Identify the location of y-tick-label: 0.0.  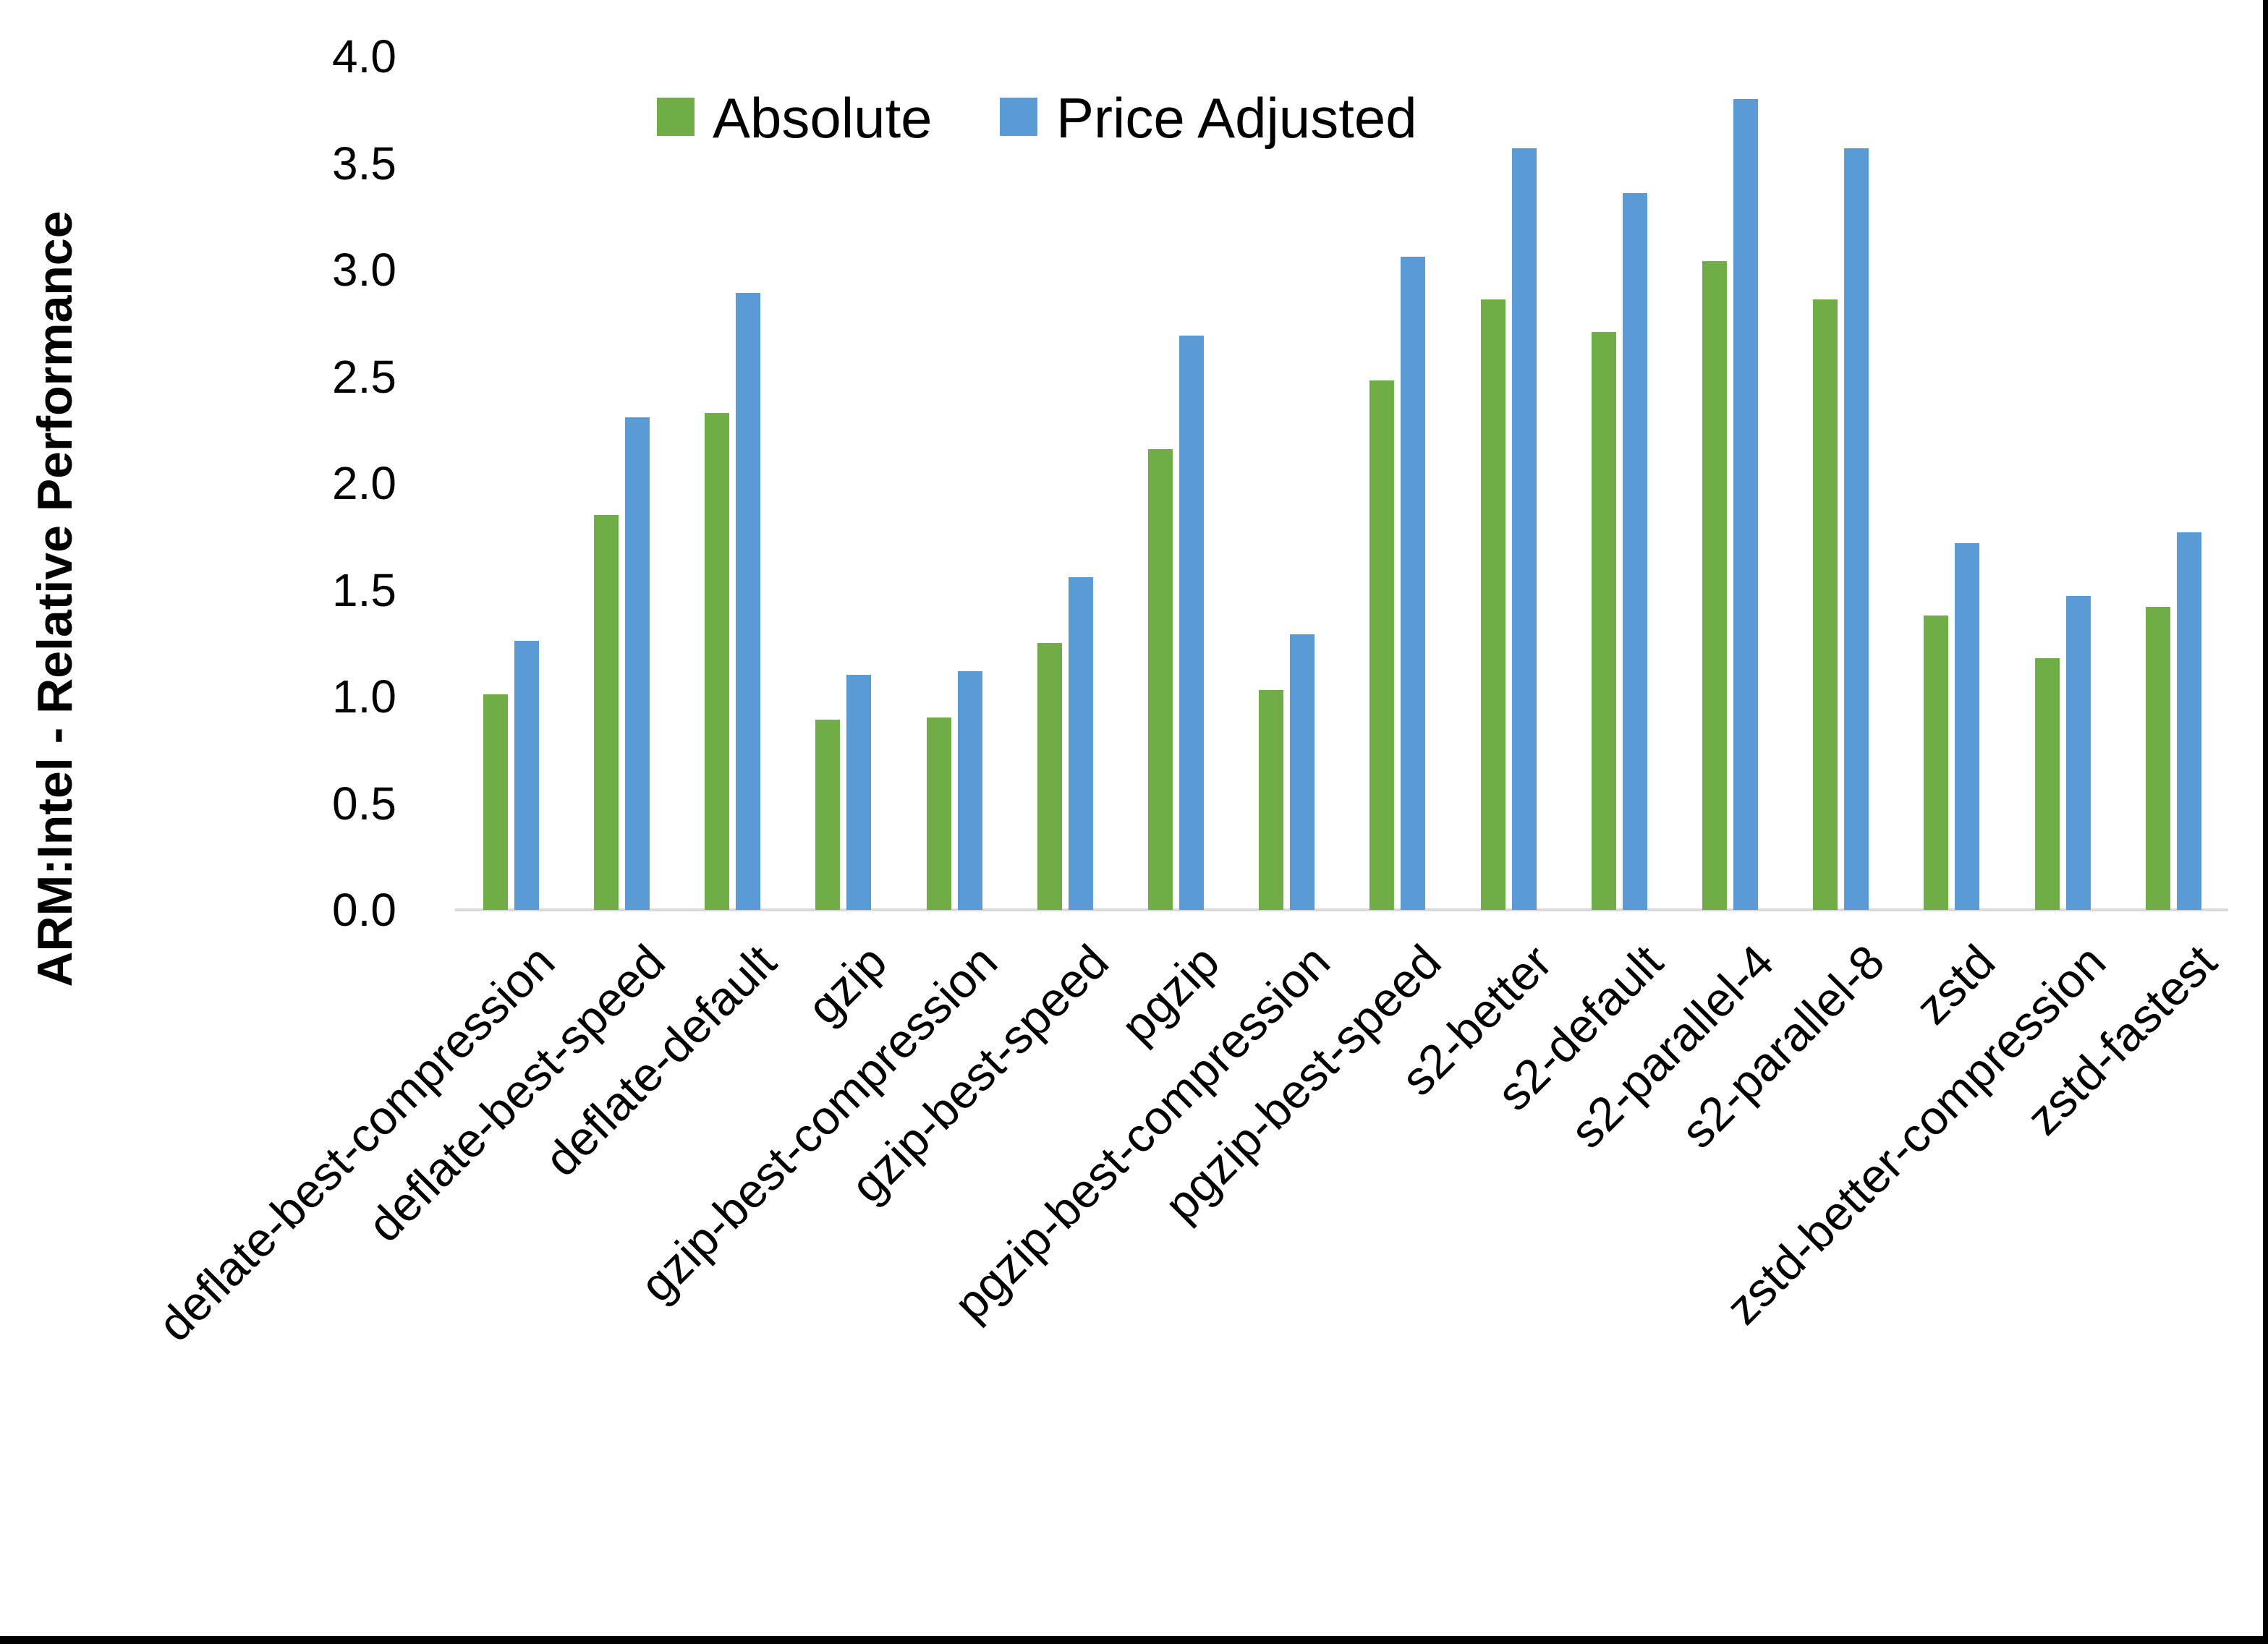
(364, 910).